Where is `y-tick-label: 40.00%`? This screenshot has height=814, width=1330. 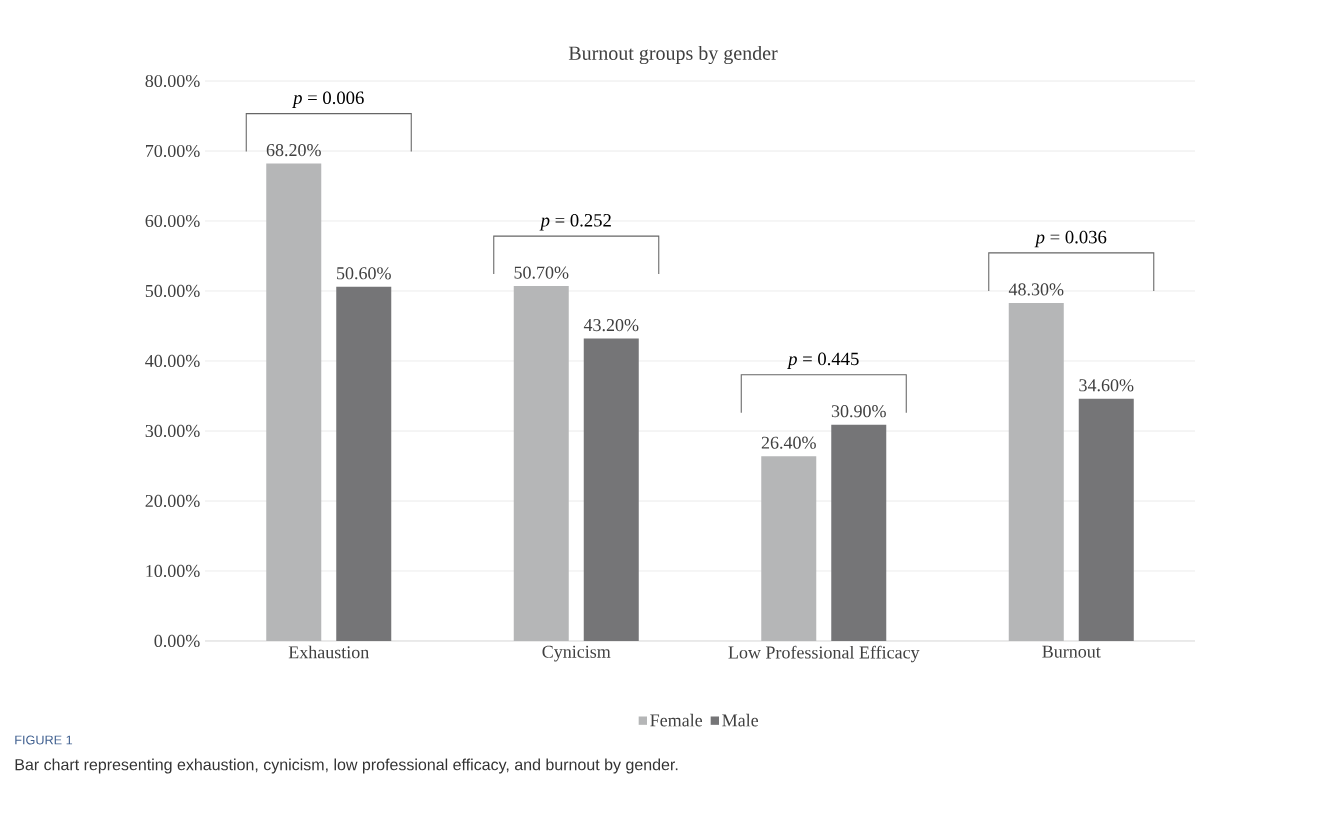
y-tick-label: 40.00% is located at coordinates (172, 361).